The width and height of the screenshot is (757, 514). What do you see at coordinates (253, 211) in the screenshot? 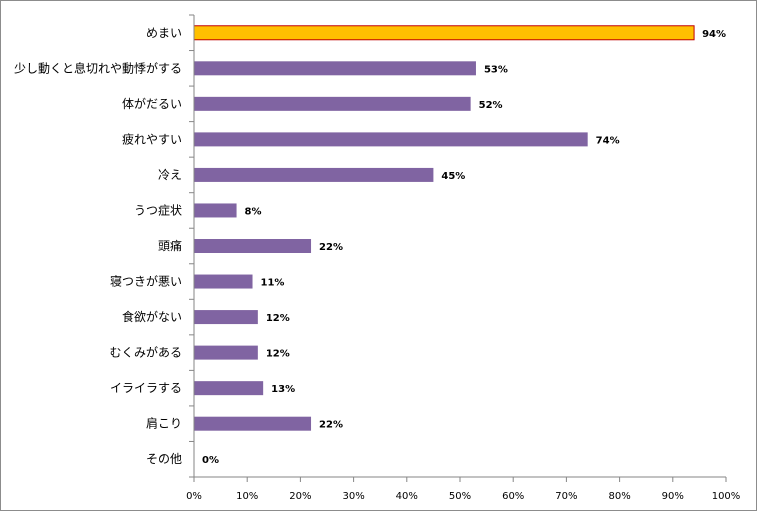
I see `data-label-5: 8%` at bounding box center [253, 211].